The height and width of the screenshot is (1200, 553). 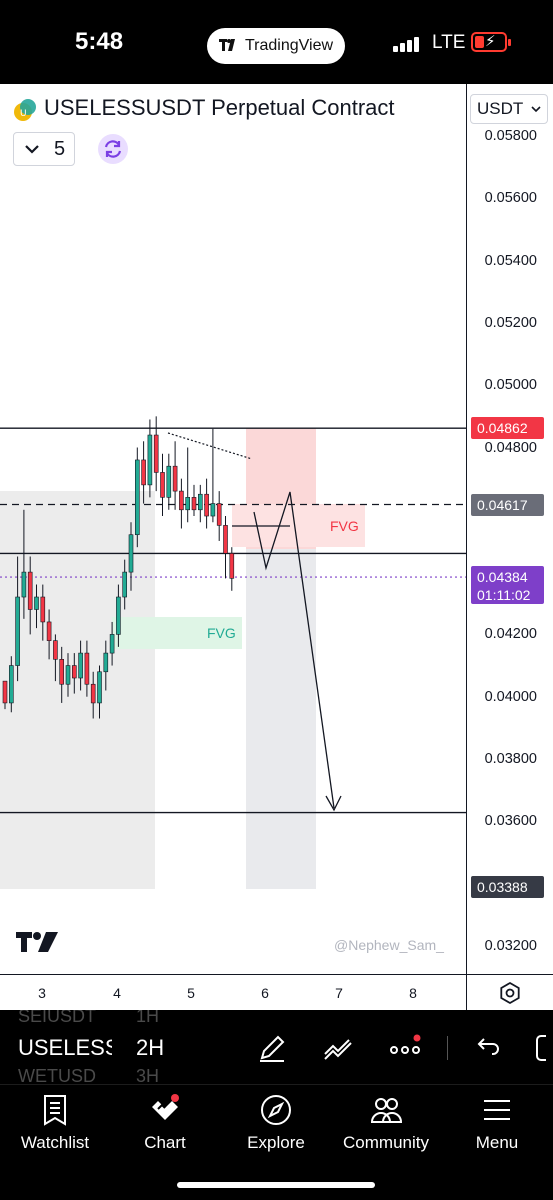 I want to click on chart-header: U USELESSUSDT Perpetual Contract 5, so click(x=233, y=129).